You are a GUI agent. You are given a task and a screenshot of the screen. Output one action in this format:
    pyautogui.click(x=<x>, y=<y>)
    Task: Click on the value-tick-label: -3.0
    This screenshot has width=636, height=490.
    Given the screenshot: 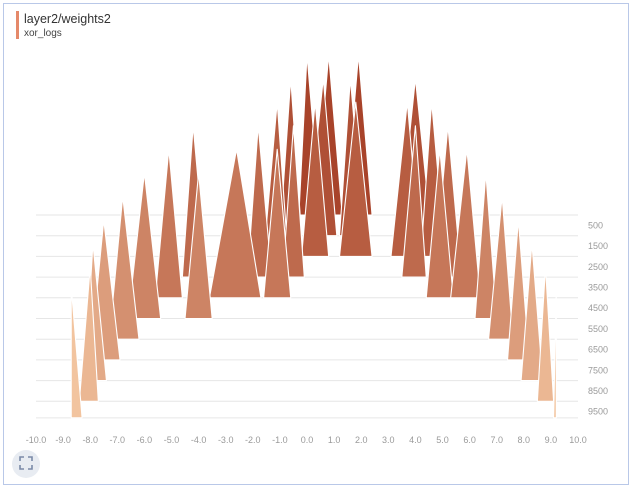 What is the action you would take?
    pyautogui.click(x=226, y=440)
    